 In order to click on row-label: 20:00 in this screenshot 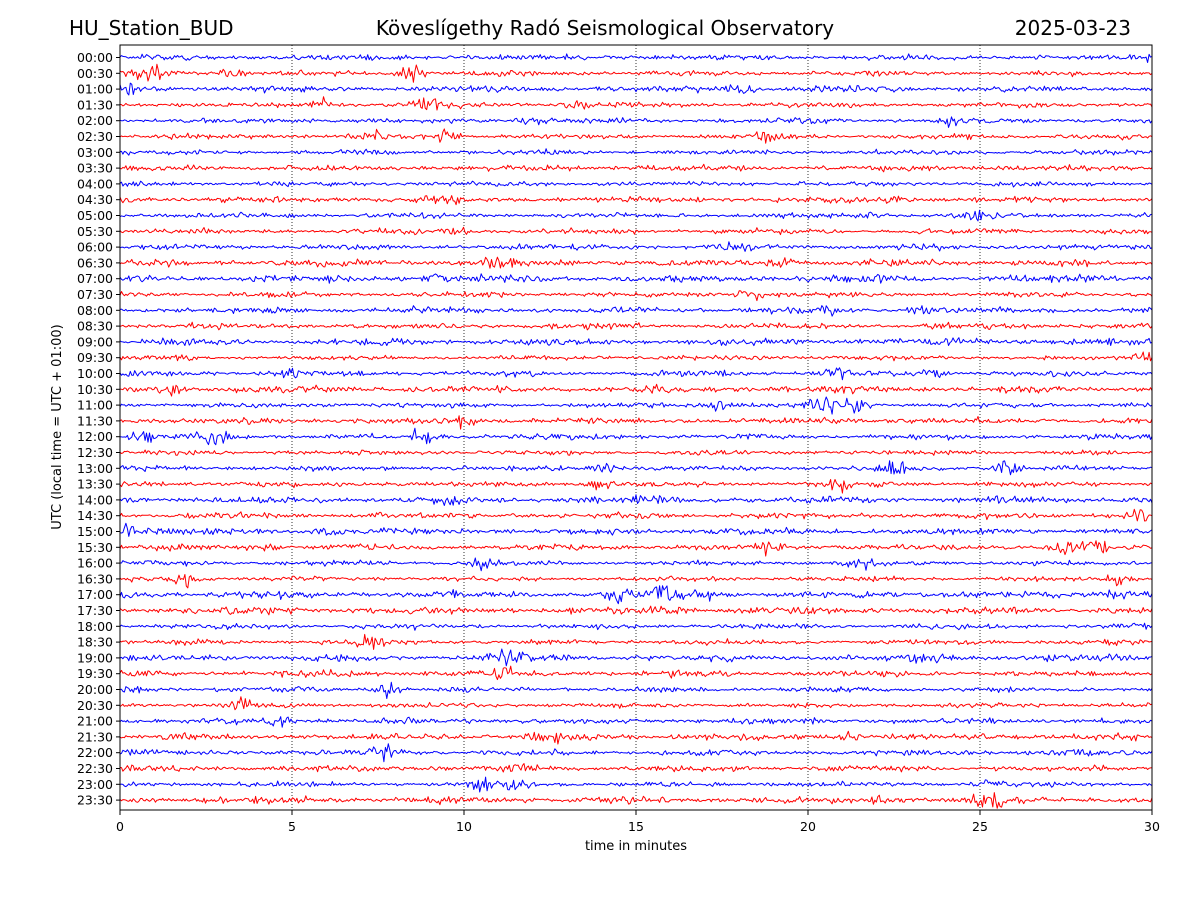, I will do `click(95, 689)`.